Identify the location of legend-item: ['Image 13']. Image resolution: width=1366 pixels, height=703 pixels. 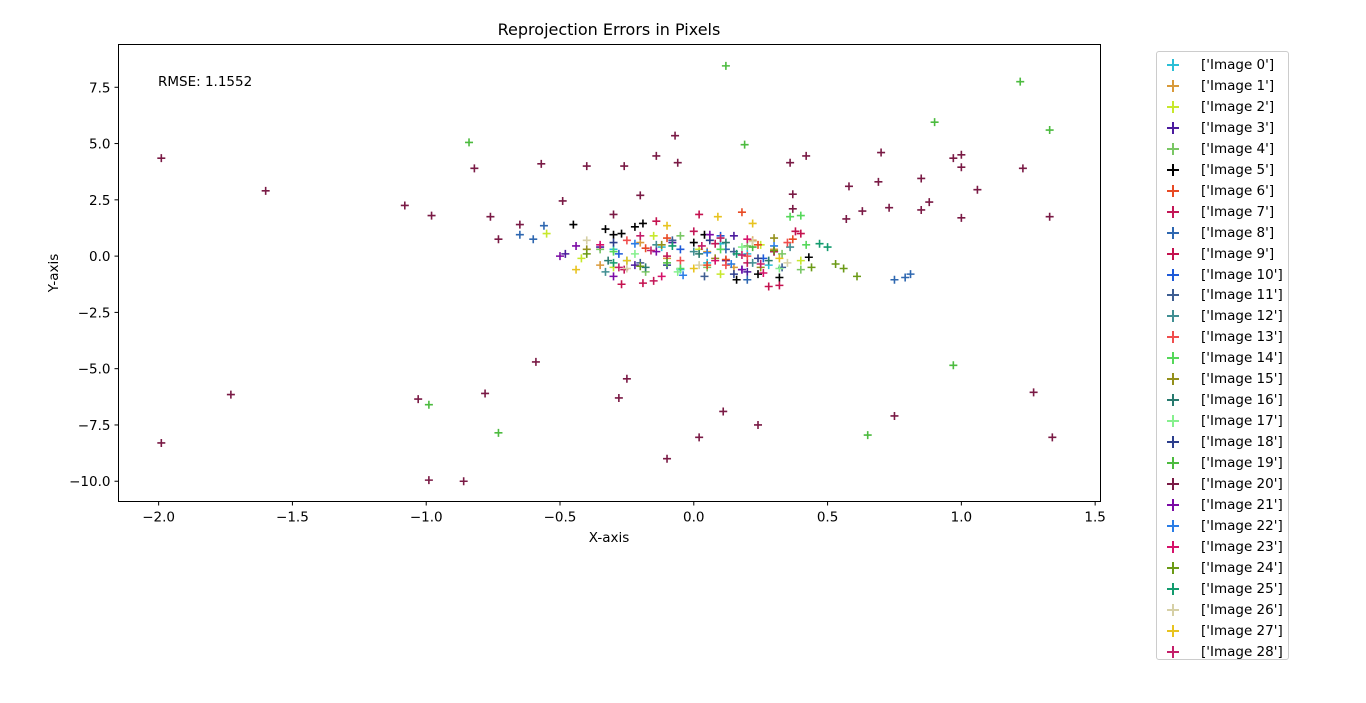
(1225, 337).